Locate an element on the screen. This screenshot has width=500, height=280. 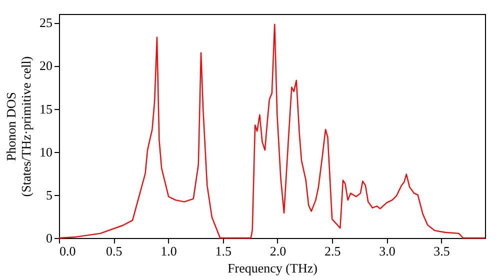
x-tick-label: 1.5 is located at coordinates (223, 251).